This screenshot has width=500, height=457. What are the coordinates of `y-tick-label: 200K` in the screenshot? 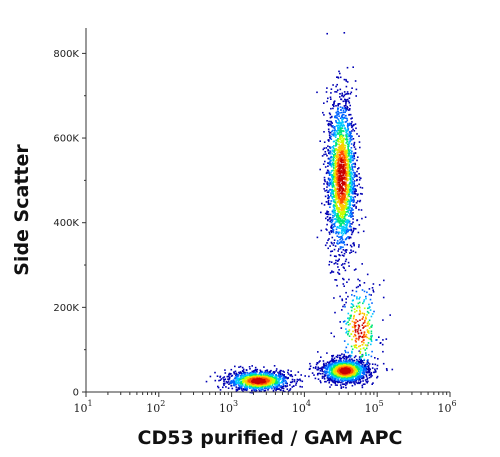 It's located at (66, 308).